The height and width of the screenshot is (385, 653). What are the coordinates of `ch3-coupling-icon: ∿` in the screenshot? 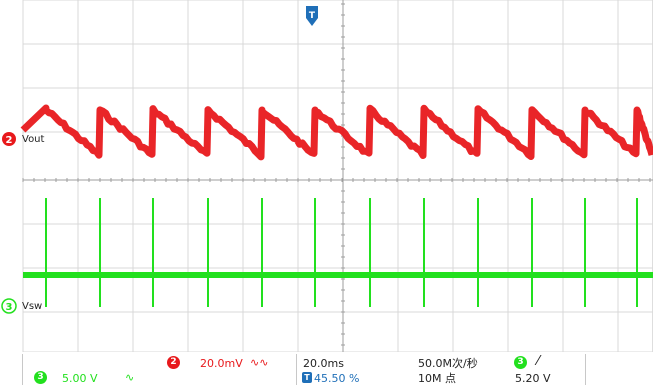 It's located at (130, 377).